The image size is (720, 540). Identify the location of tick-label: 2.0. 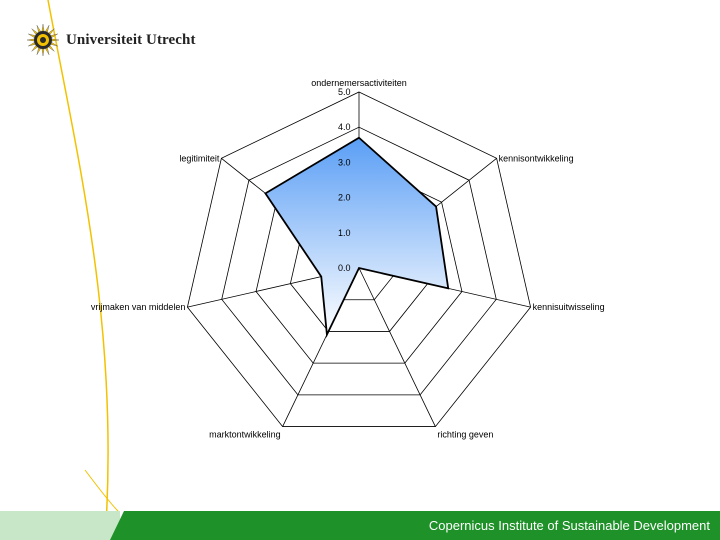
(344, 198).